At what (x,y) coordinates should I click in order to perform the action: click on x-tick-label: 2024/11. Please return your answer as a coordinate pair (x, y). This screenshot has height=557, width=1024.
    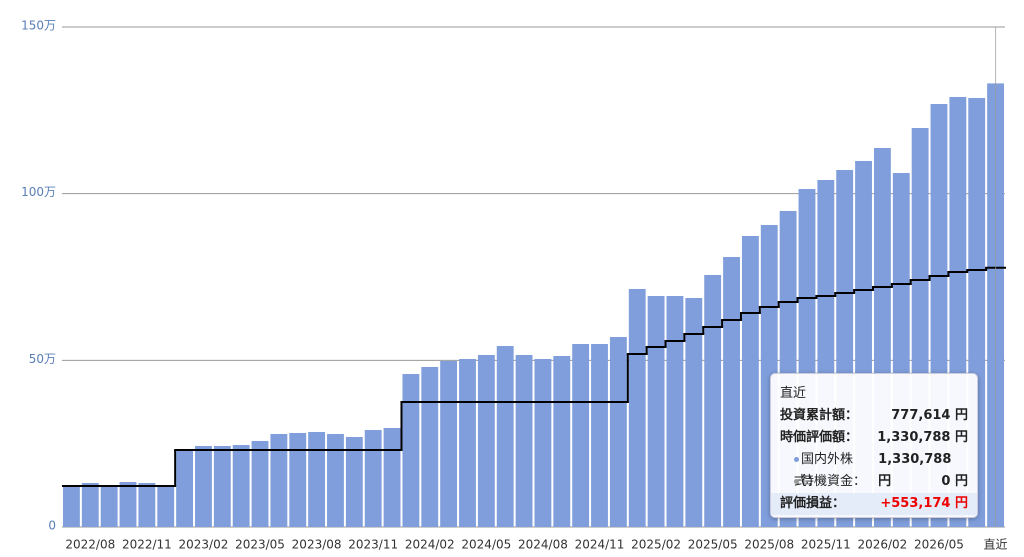
    Looking at the image, I should click on (600, 545).